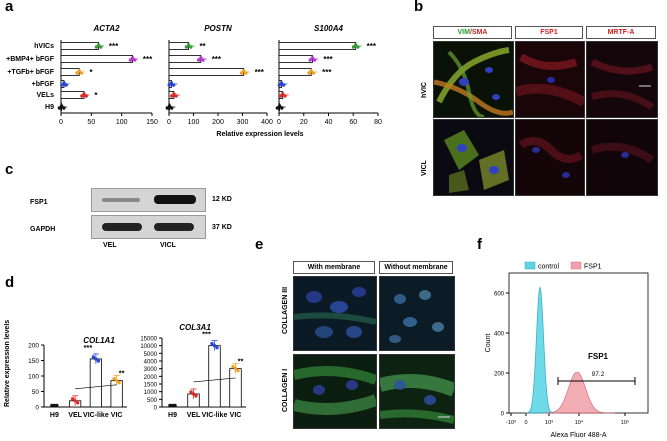  What do you see at coordinates (122, 227) in the screenshot?
I see `band-vel-gapdh` at bounding box center [122, 227].